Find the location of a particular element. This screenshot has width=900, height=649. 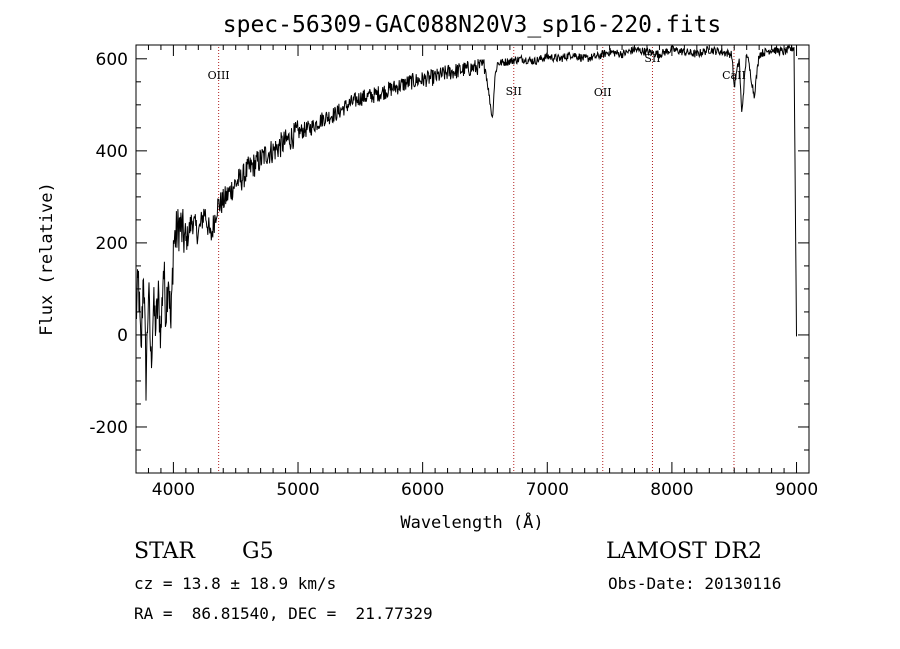

x-tick-label: 5000 is located at coordinates (297, 490).